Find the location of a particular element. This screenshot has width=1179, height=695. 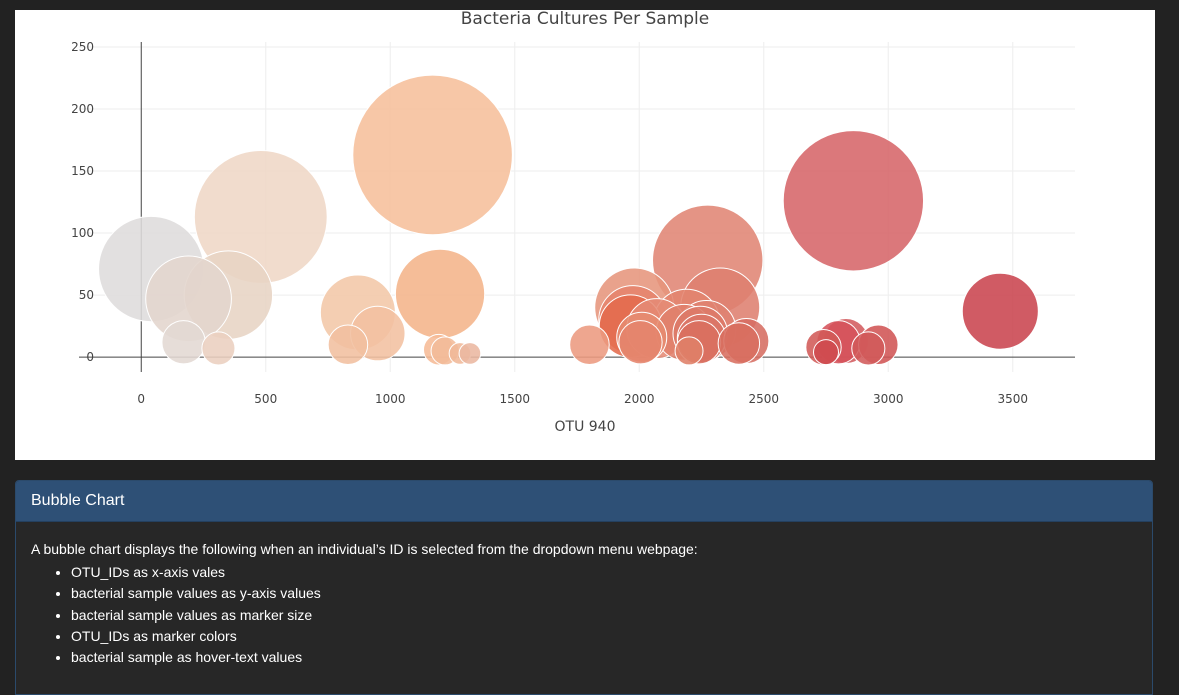

x-tick-label: 0 is located at coordinates (141, 399).